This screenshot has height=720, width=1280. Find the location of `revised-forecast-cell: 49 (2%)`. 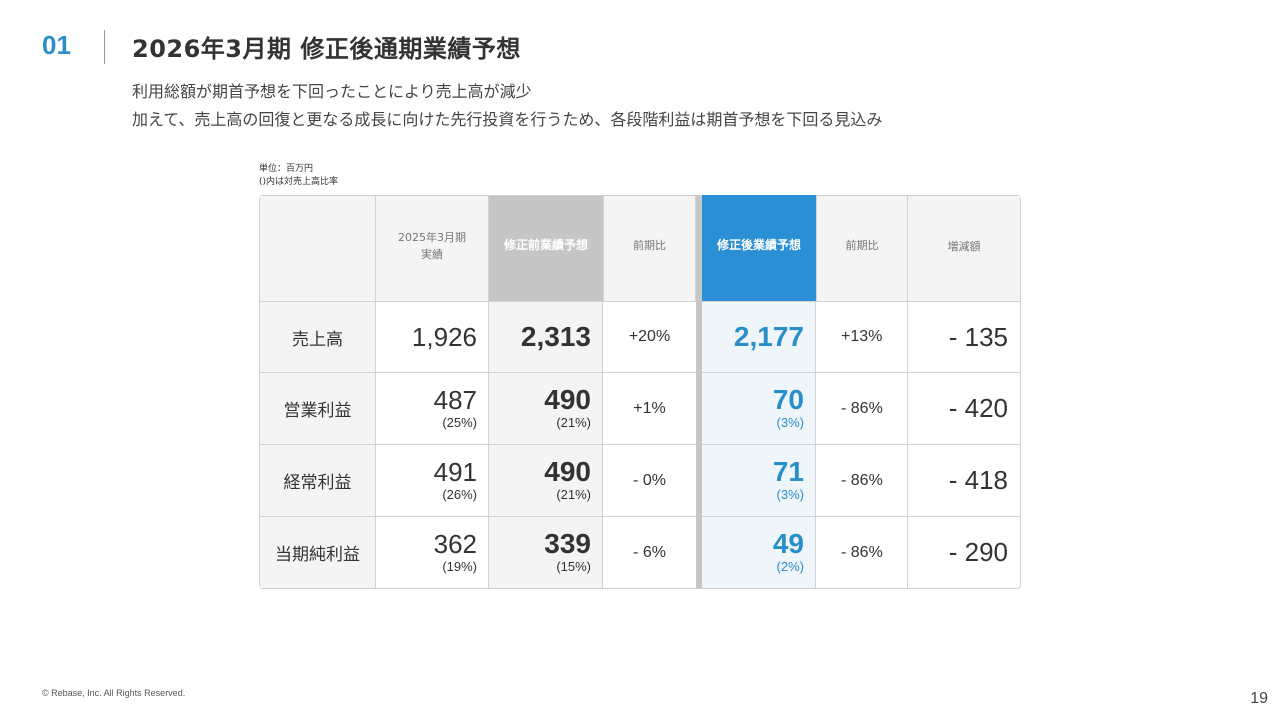

revised-forecast-cell: 49 (2%) is located at coordinates (759, 552).